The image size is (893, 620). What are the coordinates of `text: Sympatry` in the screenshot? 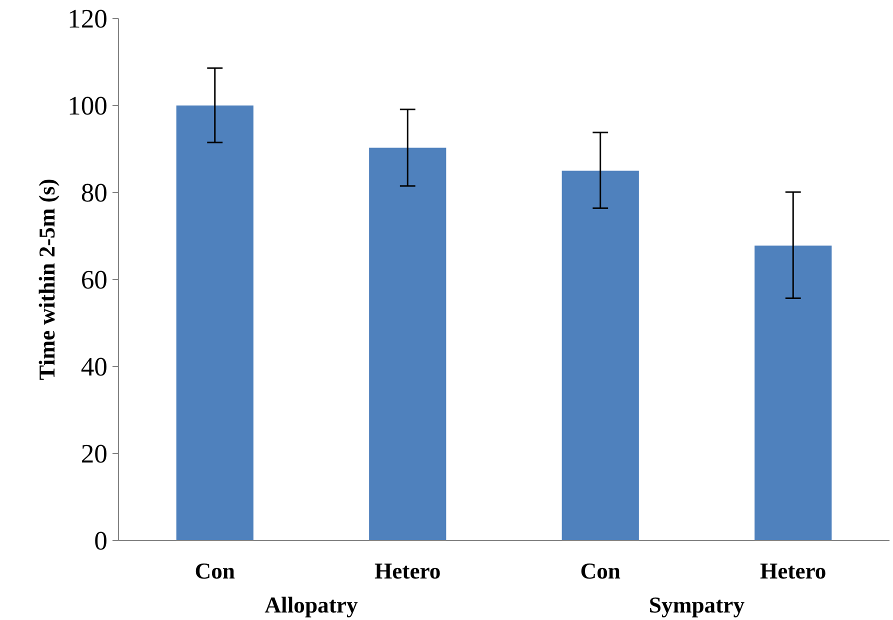 It's located at (697, 605).